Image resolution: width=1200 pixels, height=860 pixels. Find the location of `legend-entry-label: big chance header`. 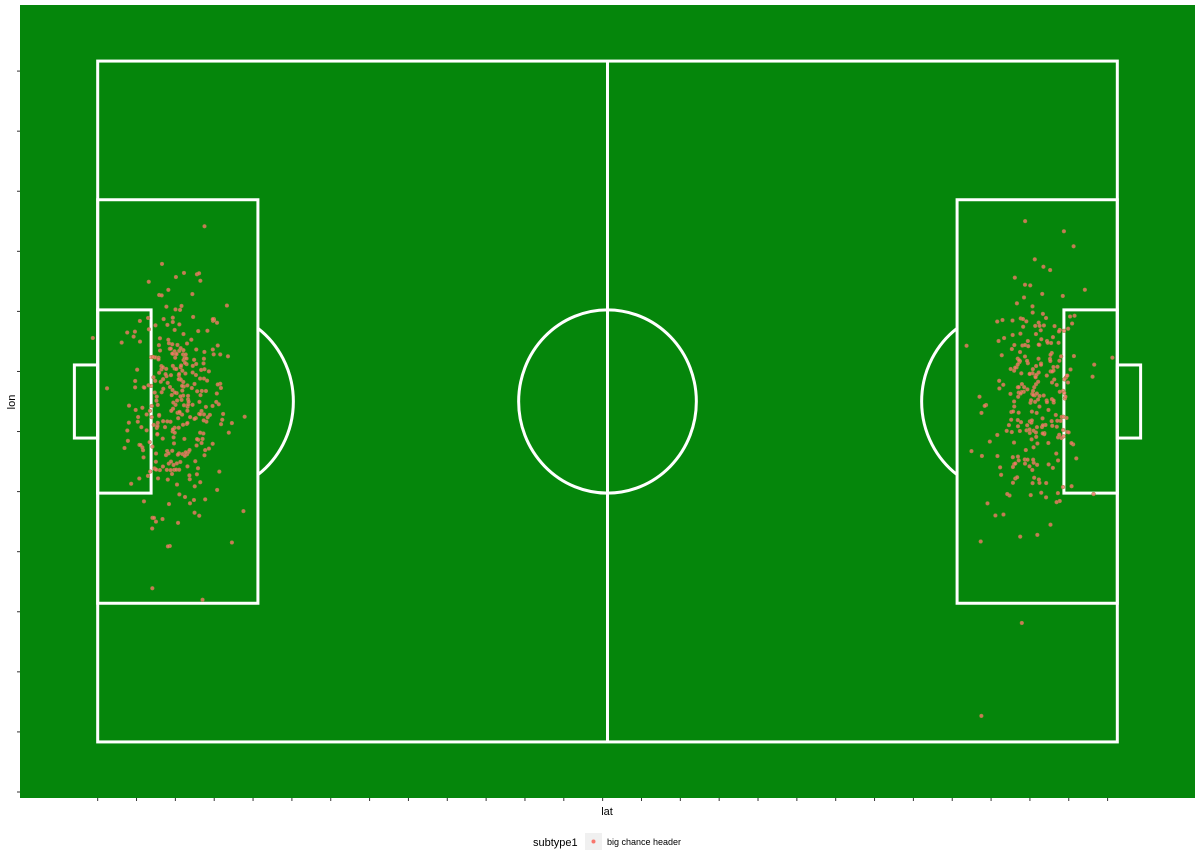

legend-entry-label: big chance header is located at coordinates (644, 842).